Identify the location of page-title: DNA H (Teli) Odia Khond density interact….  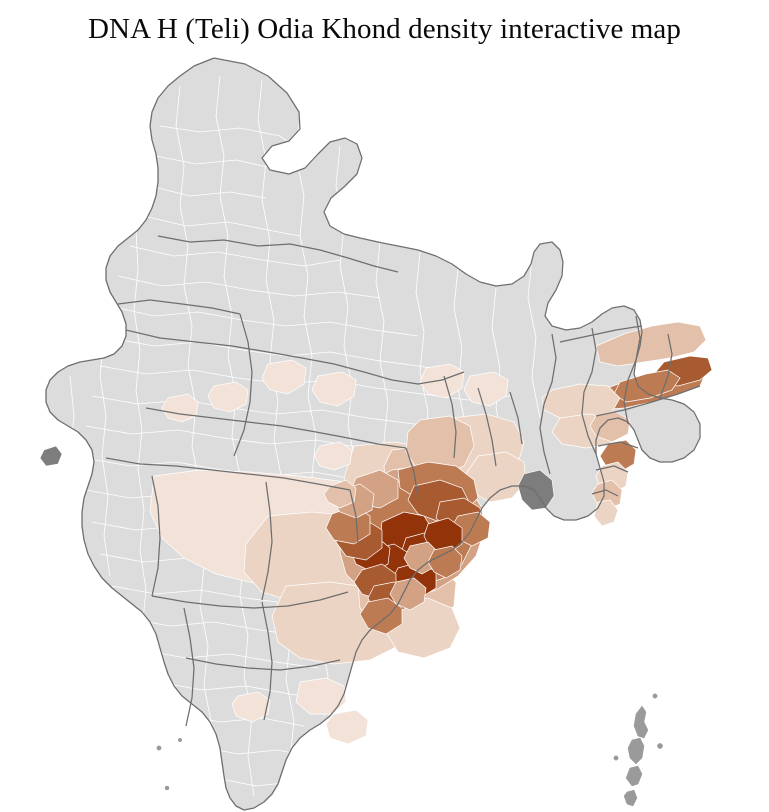
(384, 28).